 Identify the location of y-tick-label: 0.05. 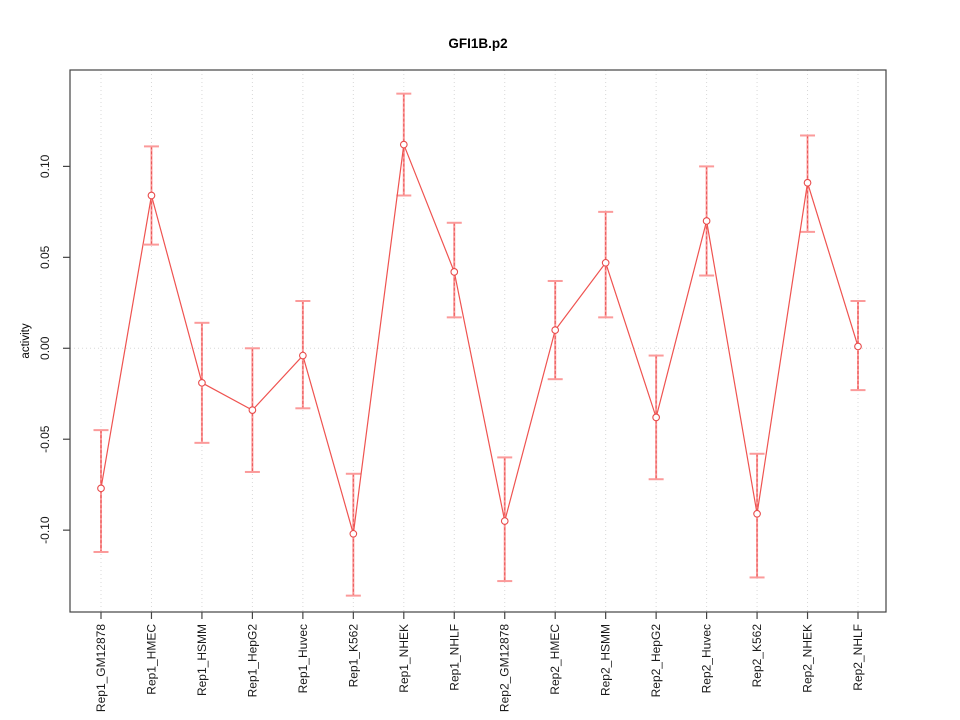
(45, 257).